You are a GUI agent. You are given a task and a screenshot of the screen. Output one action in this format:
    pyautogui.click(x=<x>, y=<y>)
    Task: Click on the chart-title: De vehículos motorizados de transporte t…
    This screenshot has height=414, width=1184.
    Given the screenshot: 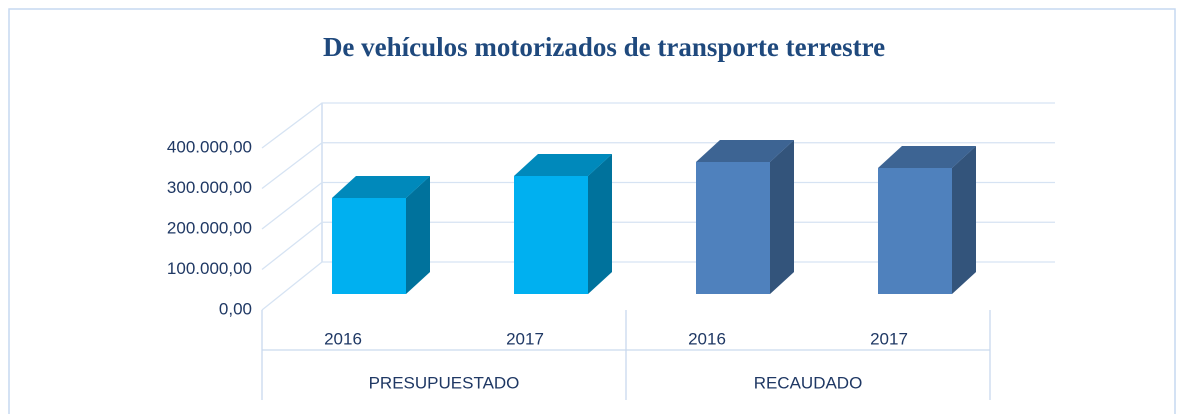 What is the action you would take?
    pyautogui.click(x=604, y=47)
    